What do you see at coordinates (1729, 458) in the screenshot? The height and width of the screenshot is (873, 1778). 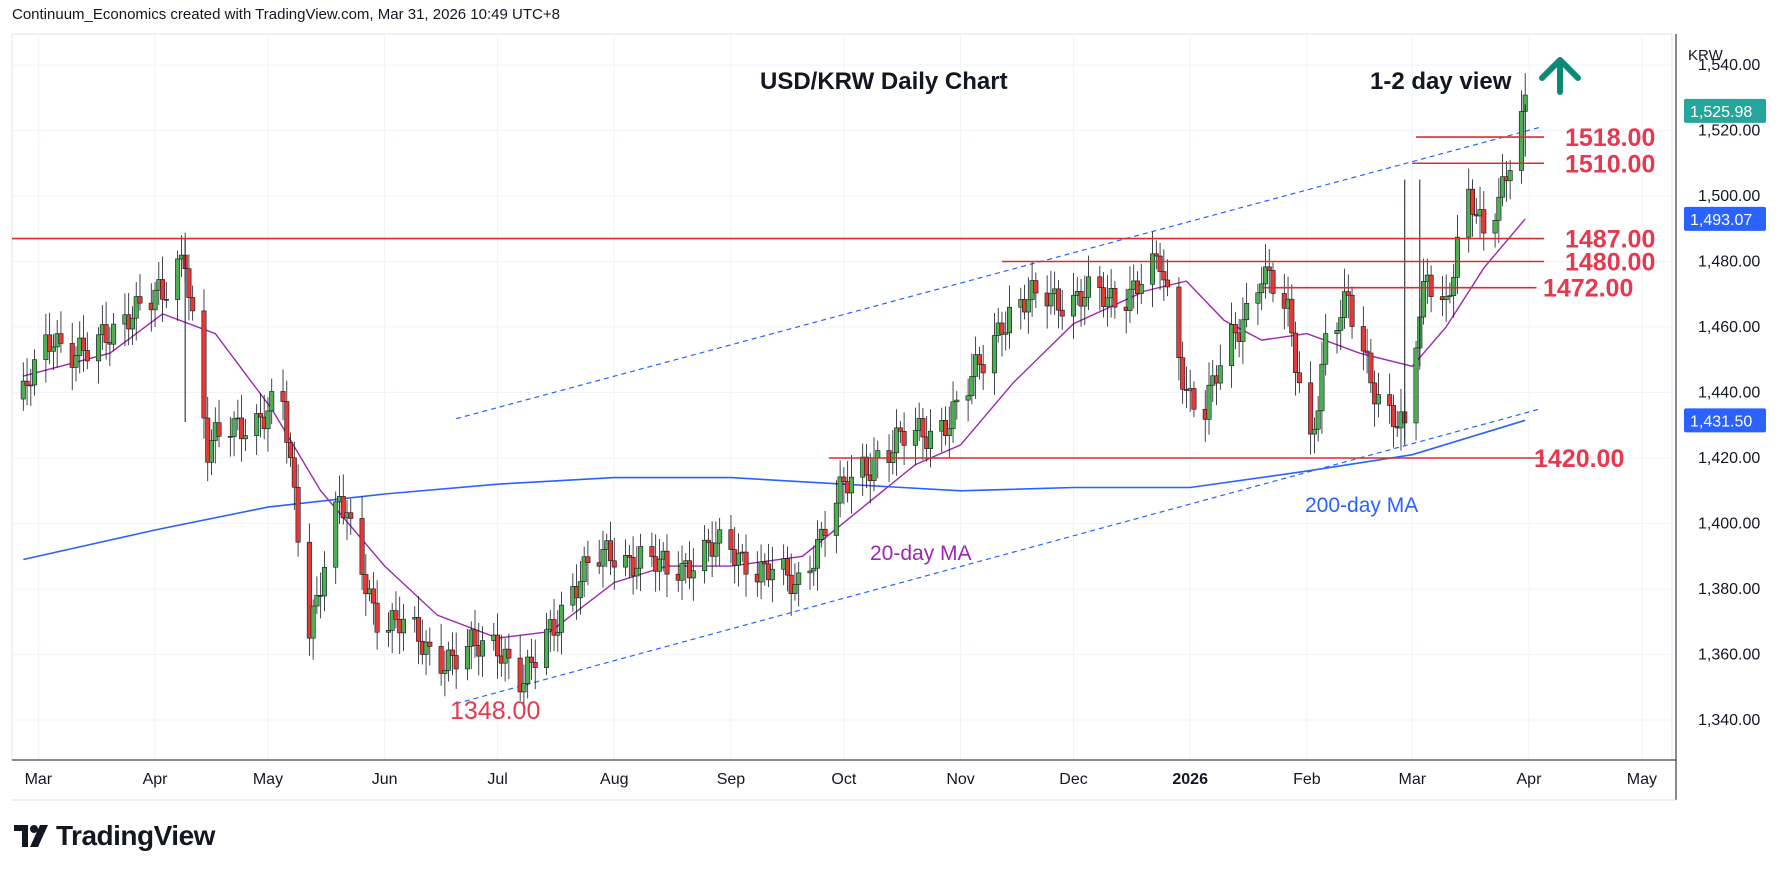 I see `y-tick-label: 1,420.00` at bounding box center [1729, 458].